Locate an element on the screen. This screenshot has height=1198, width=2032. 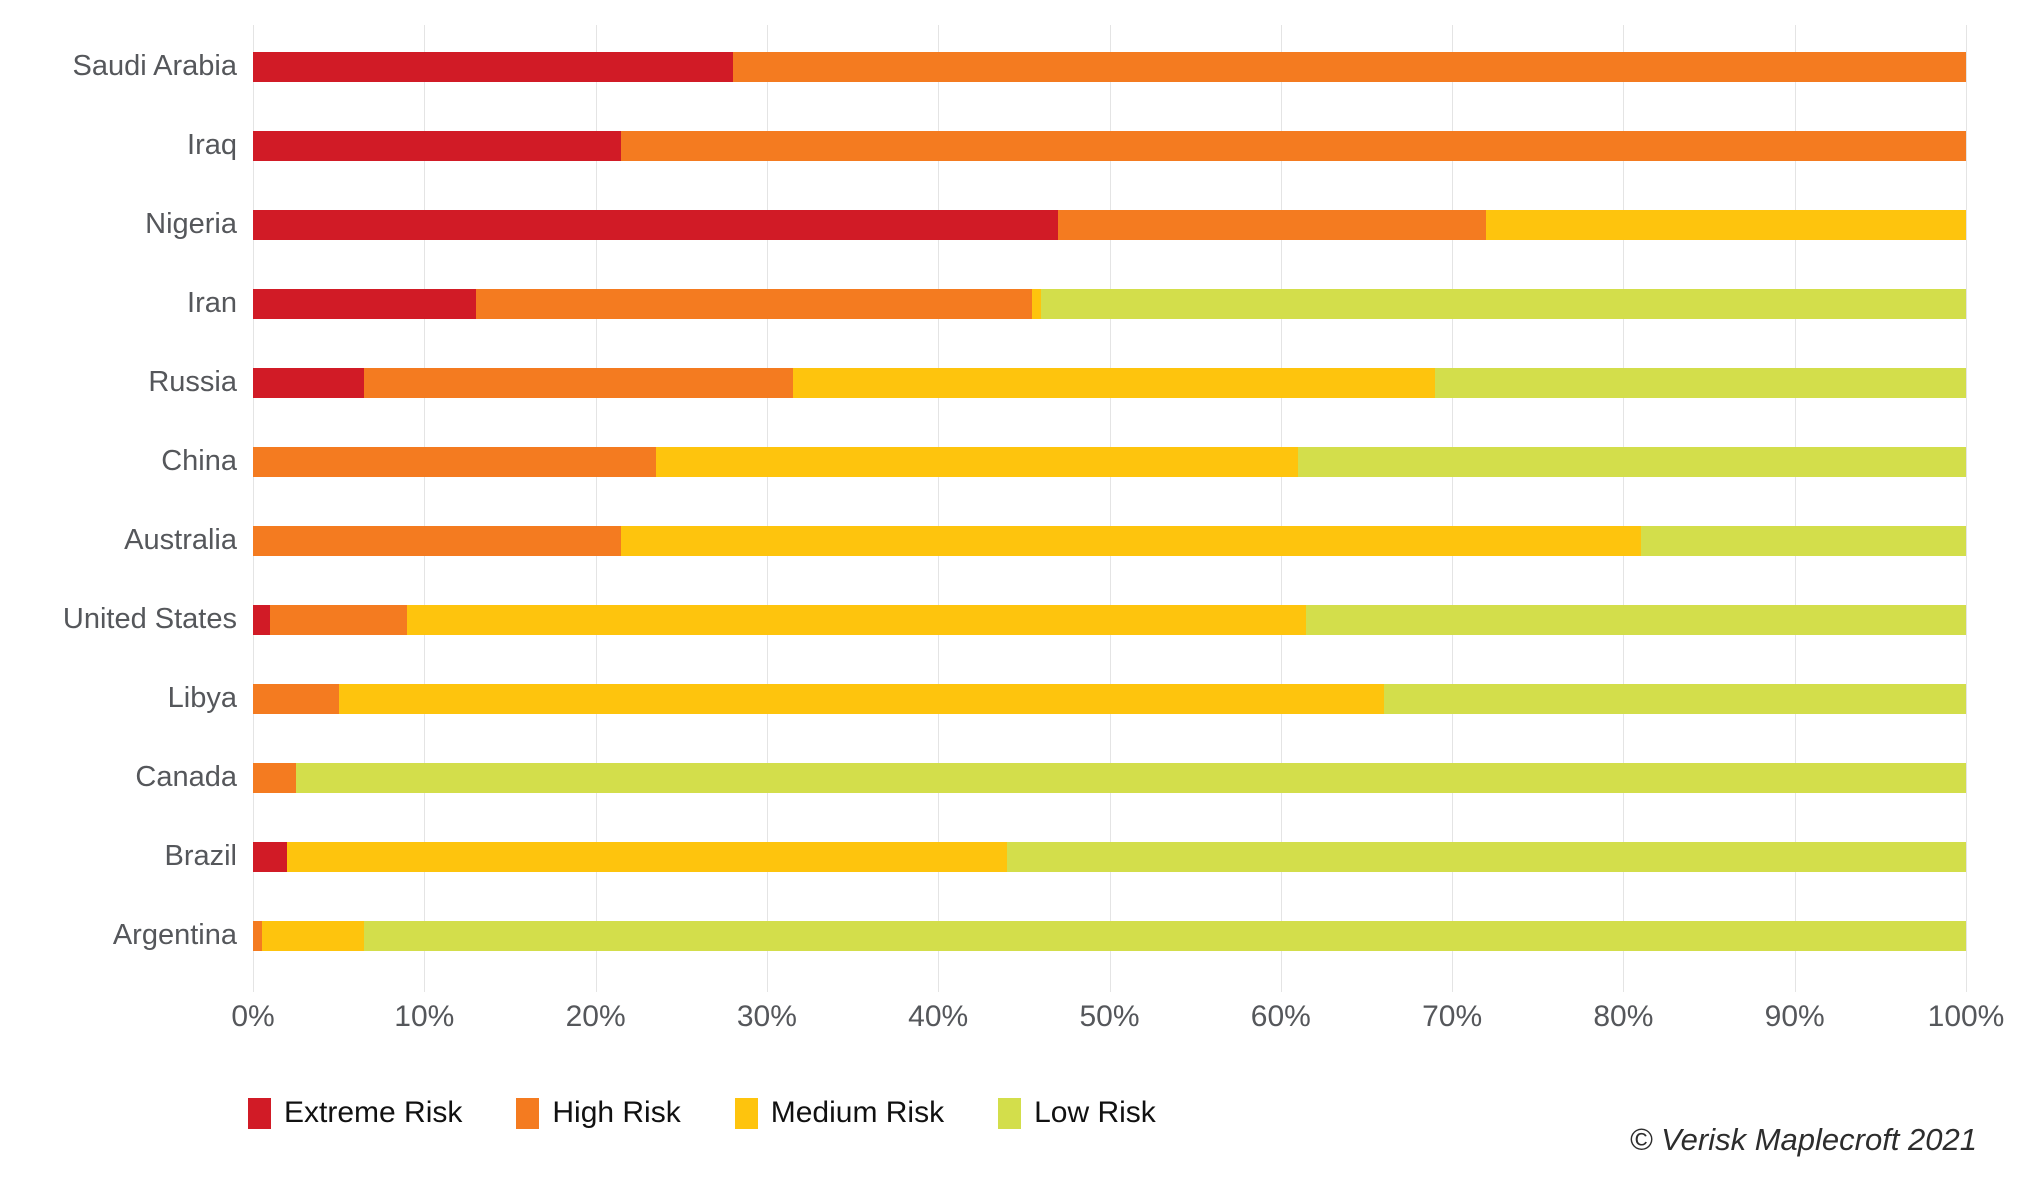
chart-row: Libya is located at coordinates (1067, 698).